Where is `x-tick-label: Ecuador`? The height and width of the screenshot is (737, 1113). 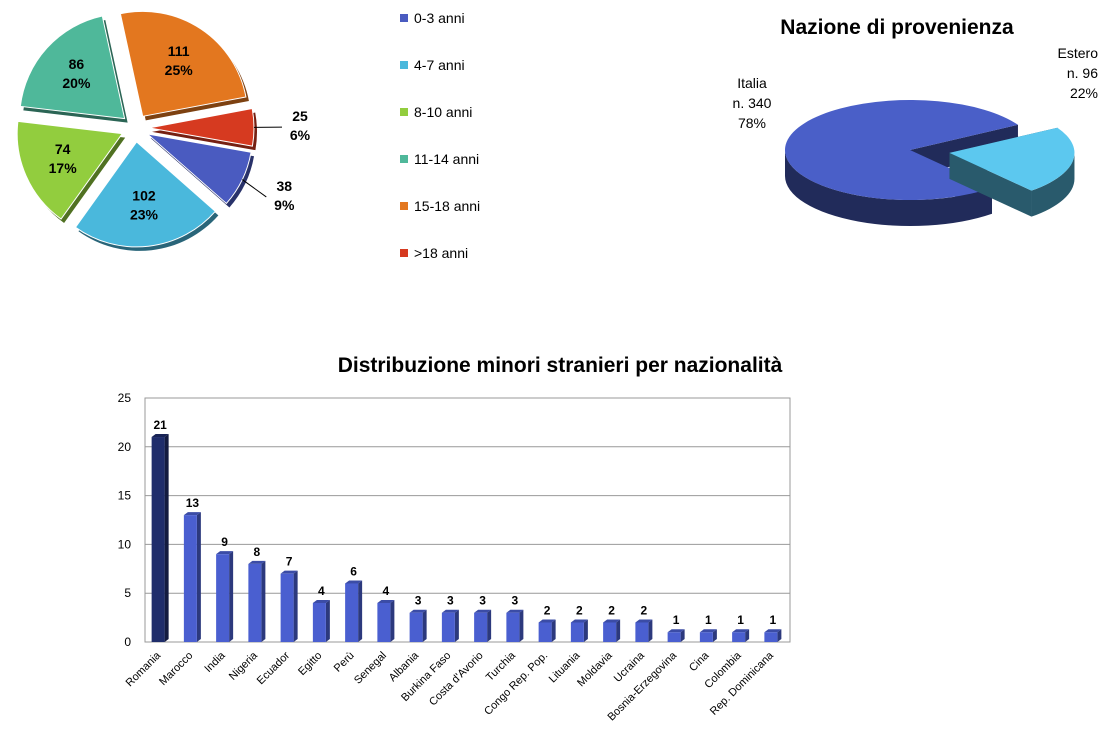
x-tick-label: Ecuador is located at coordinates (274, 668).